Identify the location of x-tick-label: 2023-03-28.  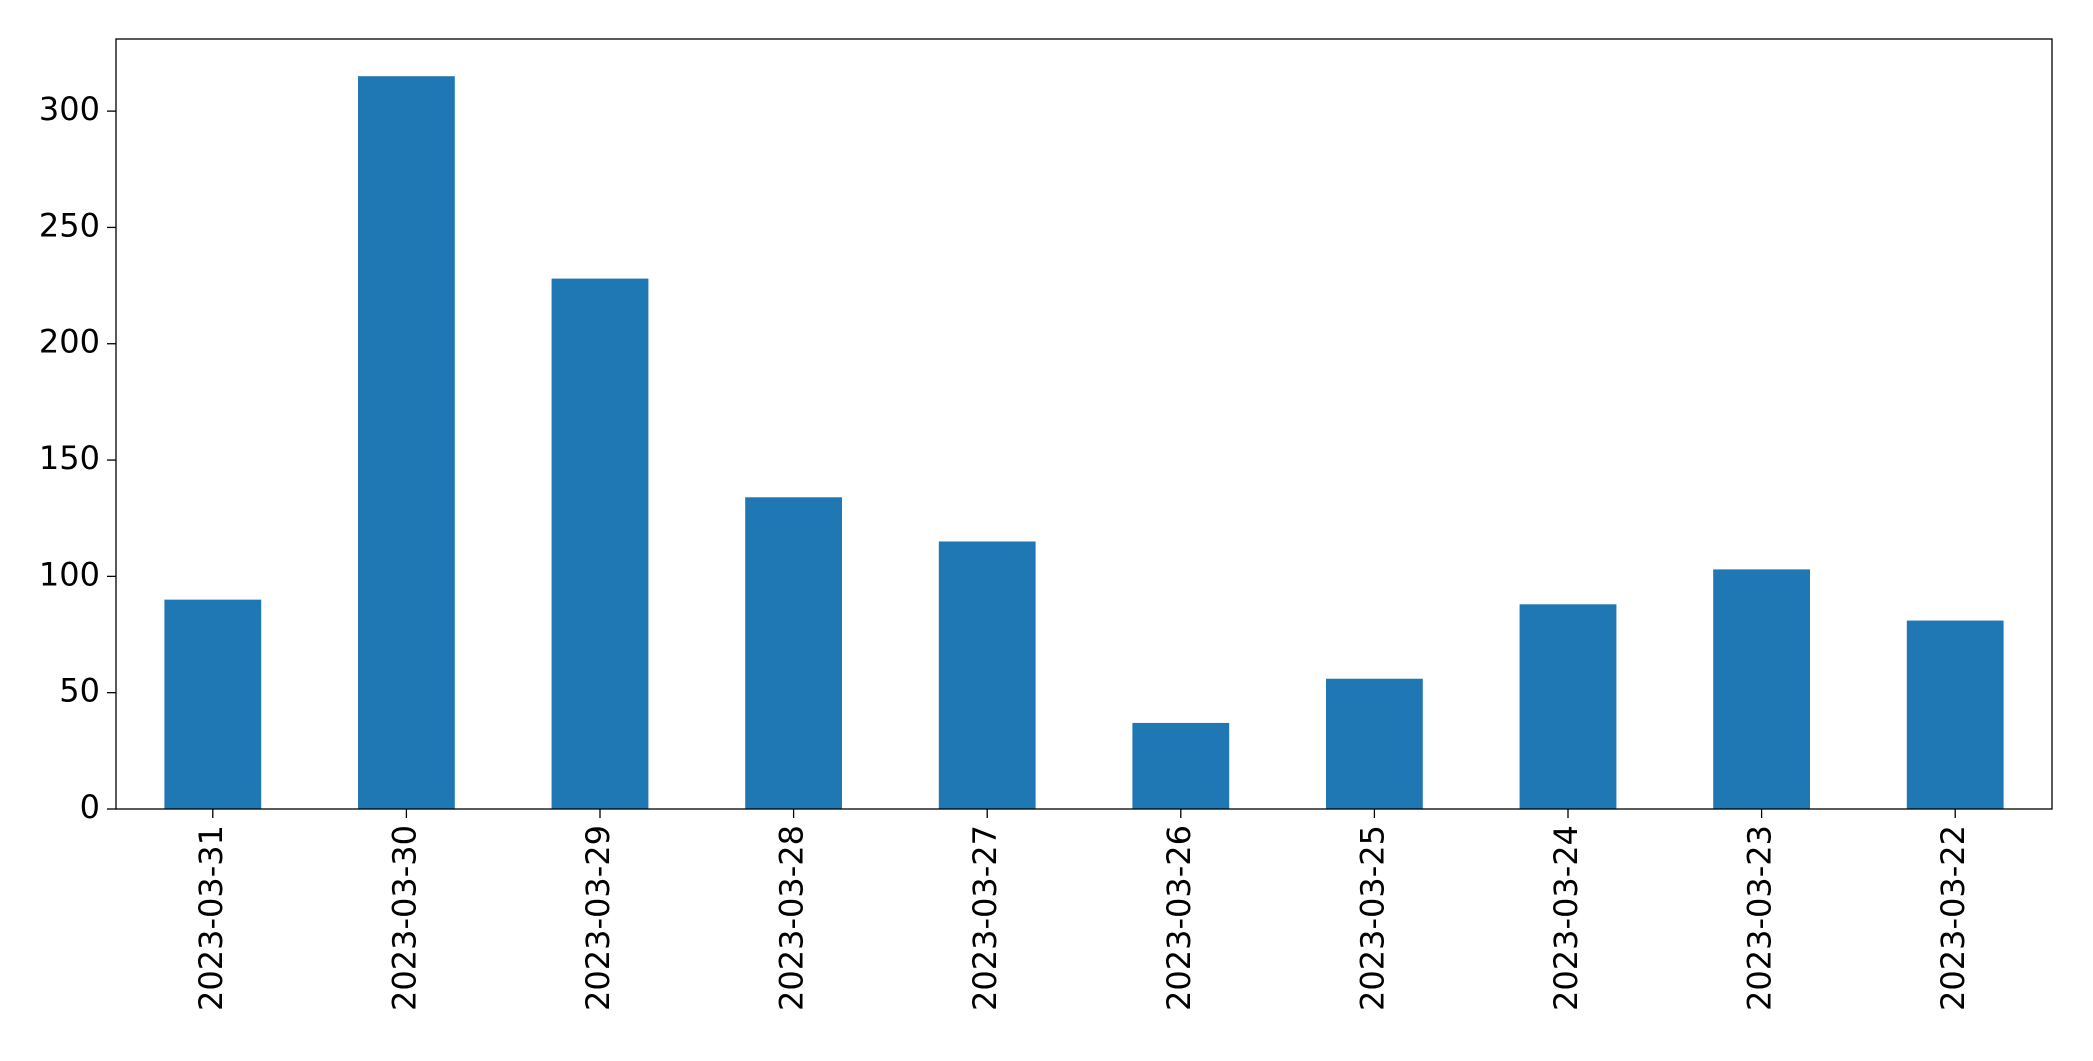
(792, 918).